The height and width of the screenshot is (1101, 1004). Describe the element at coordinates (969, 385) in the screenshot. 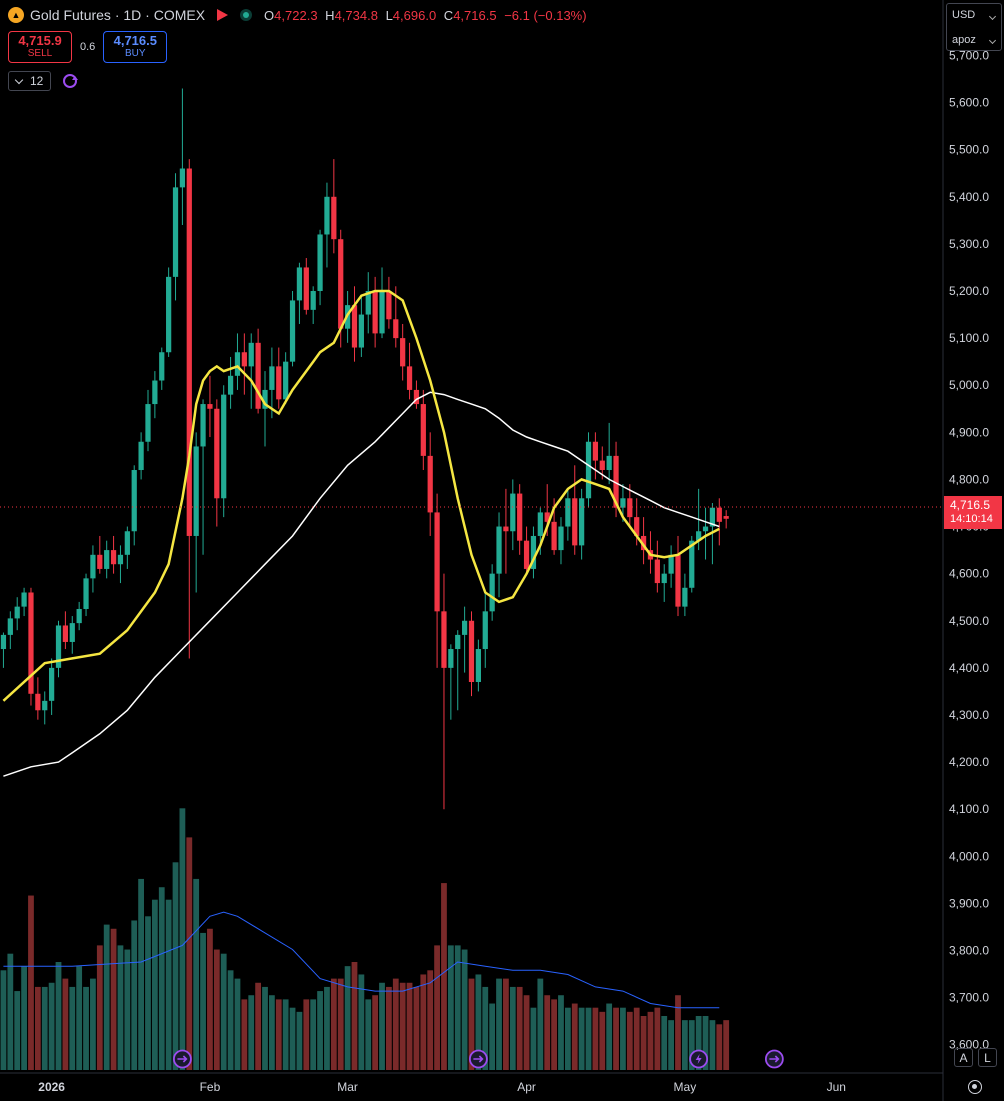

I see `price-tick-label: 5,000.0` at that location.